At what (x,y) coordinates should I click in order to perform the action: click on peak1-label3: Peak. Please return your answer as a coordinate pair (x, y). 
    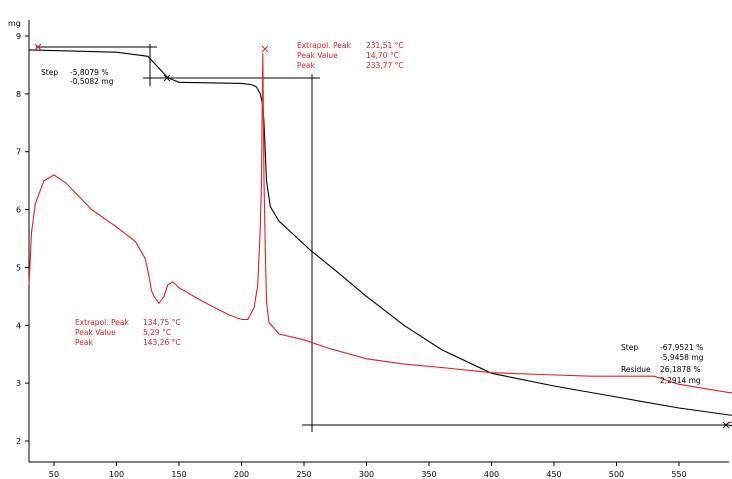
    Looking at the image, I should click on (84, 342).